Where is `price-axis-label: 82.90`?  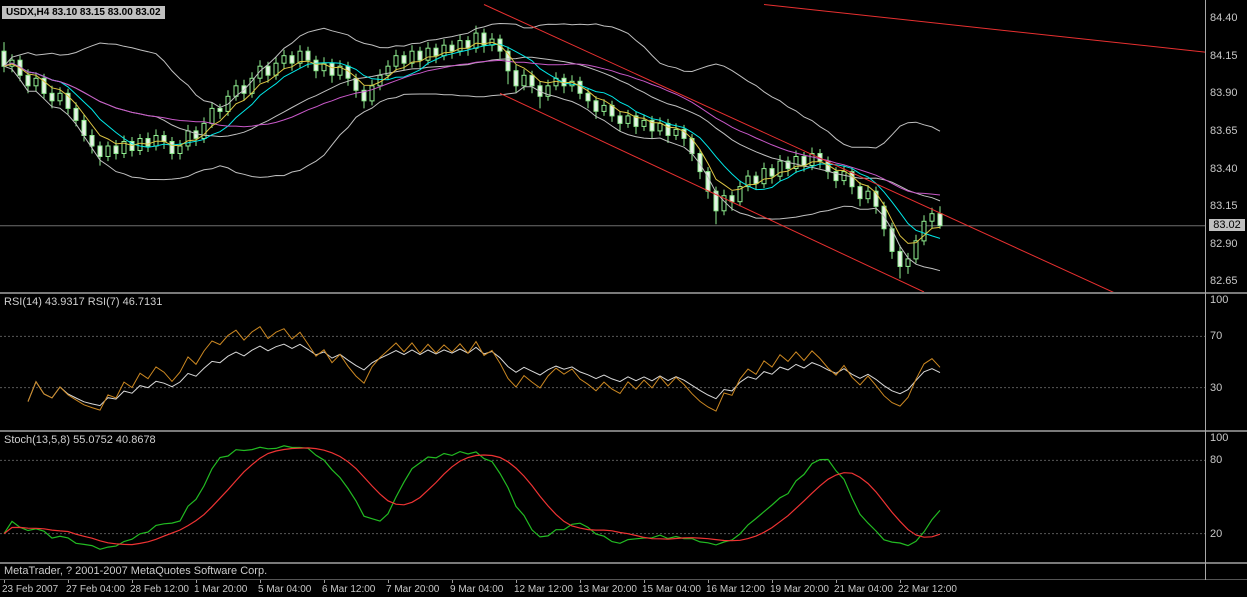
price-axis-label: 82.90 is located at coordinates (1224, 243).